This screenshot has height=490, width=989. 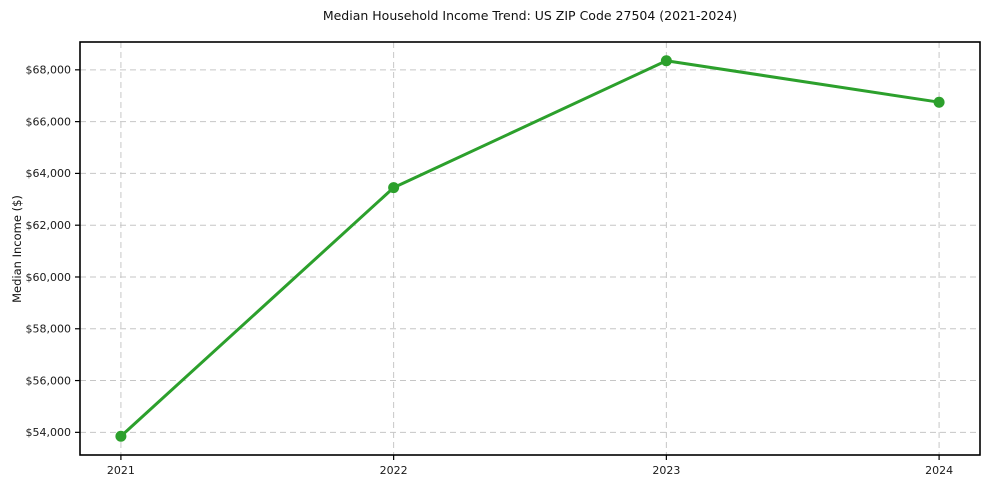 What do you see at coordinates (666, 470) in the screenshot?
I see `x-tick-label: 2023` at bounding box center [666, 470].